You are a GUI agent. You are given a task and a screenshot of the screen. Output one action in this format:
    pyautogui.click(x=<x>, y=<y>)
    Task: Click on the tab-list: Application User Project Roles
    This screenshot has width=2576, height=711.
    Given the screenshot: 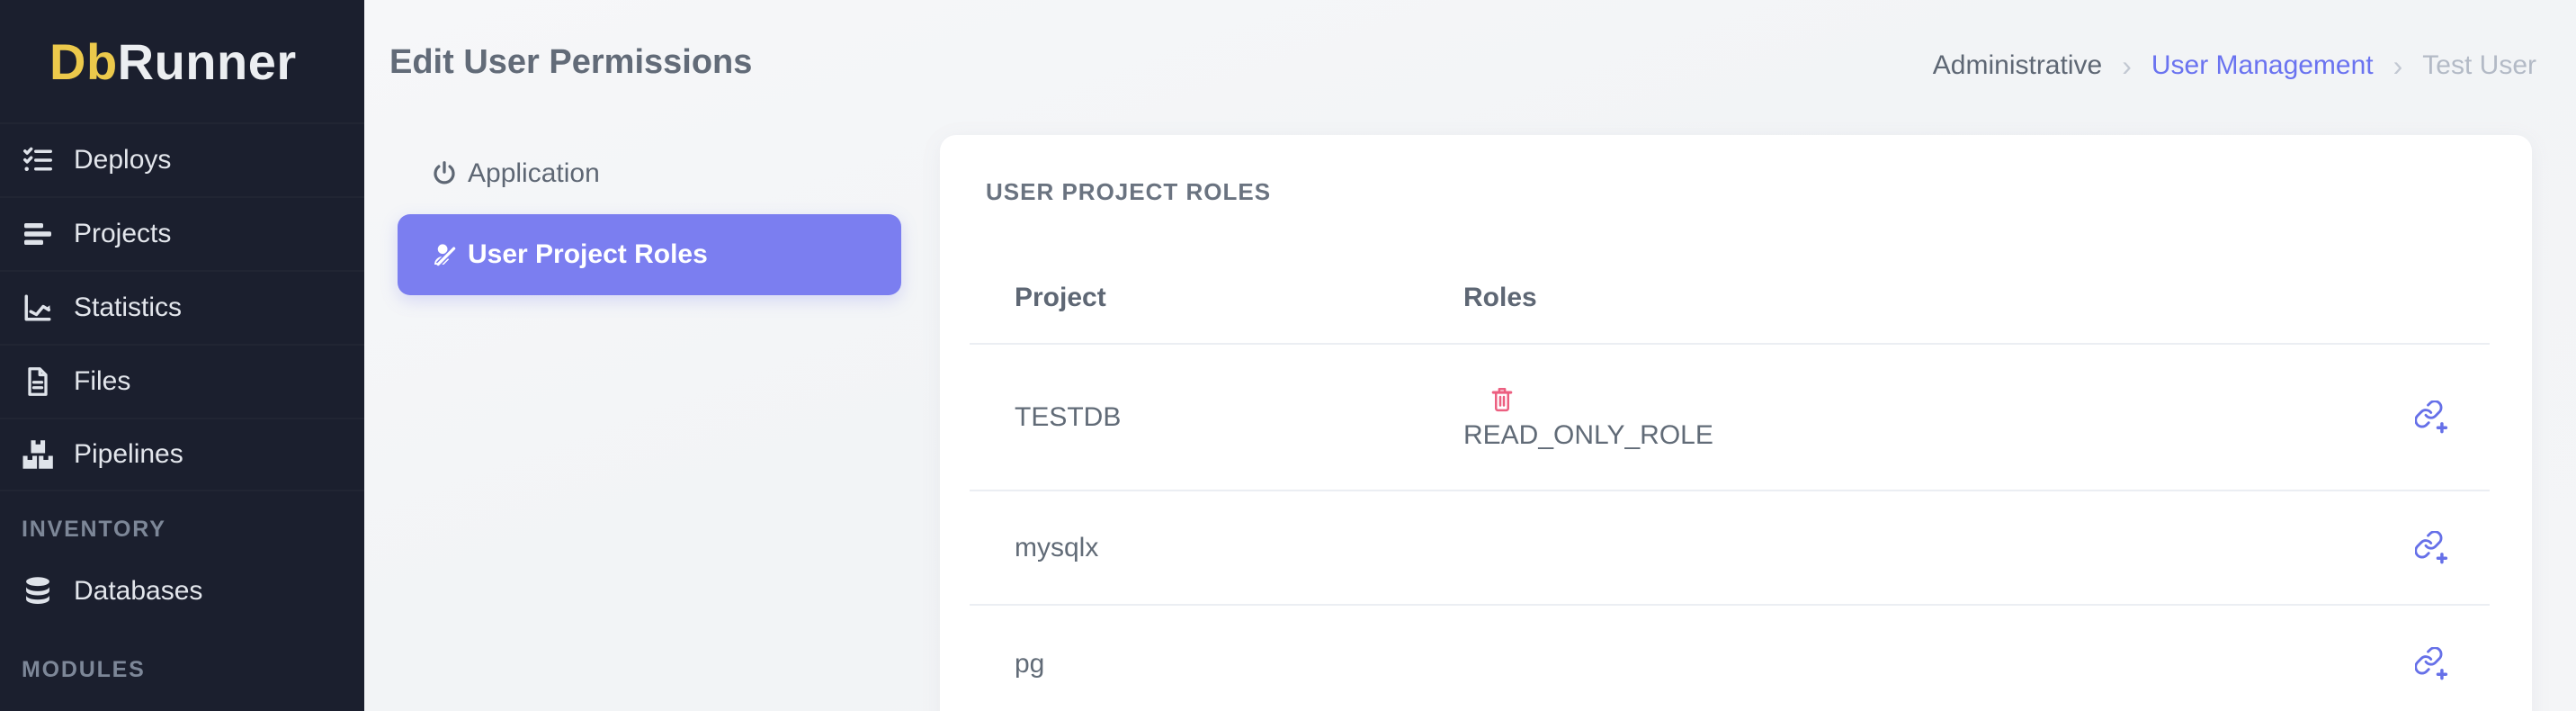 What is the action you would take?
    pyautogui.click(x=649, y=219)
    